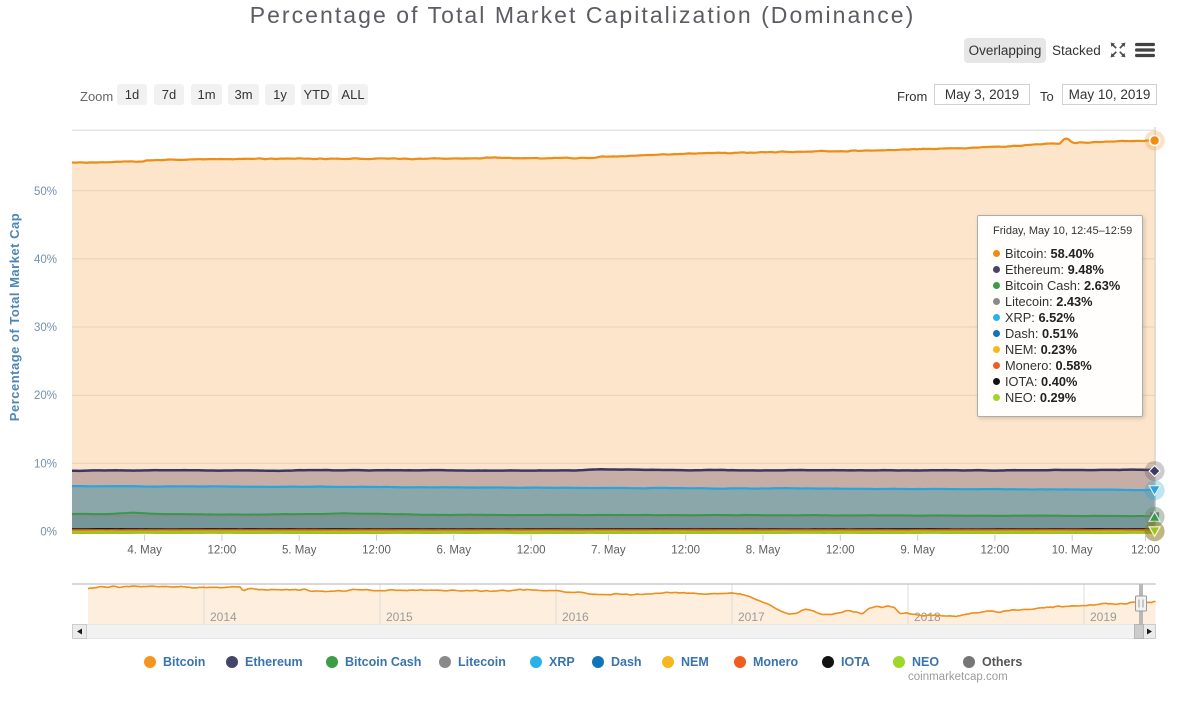  I want to click on svg-text: 20%, so click(45, 396).